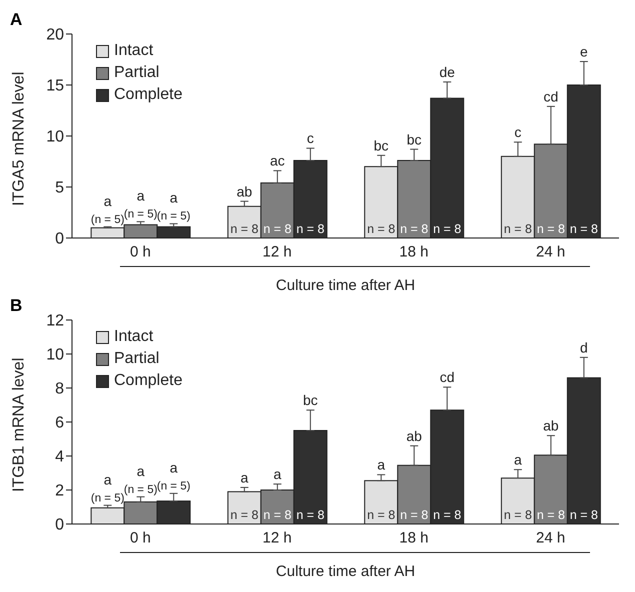 The width and height of the screenshot is (635, 592). Describe the element at coordinates (59, 389) in the screenshot. I see `y-tick-label: 8` at that location.